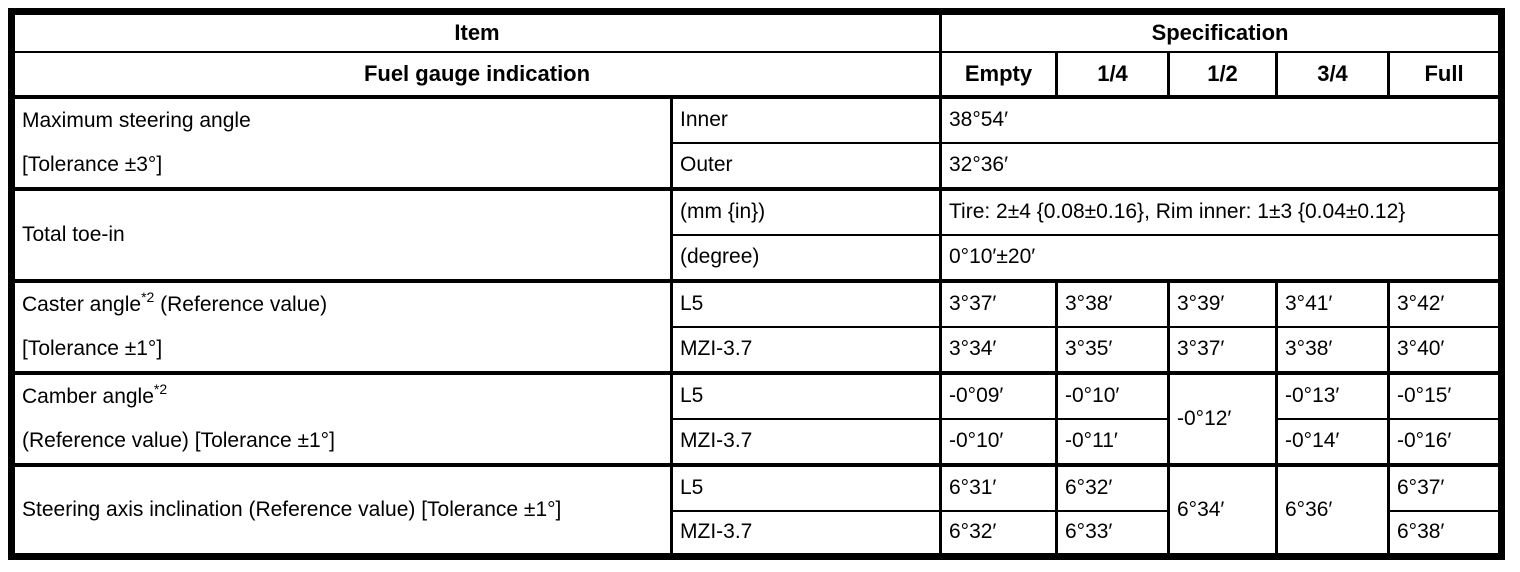 This screenshot has width=1520, height=572. Describe the element at coordinates (1445, 349) in the screenshot. I see `caster-mzi-full-value: 3°40′` at that location.